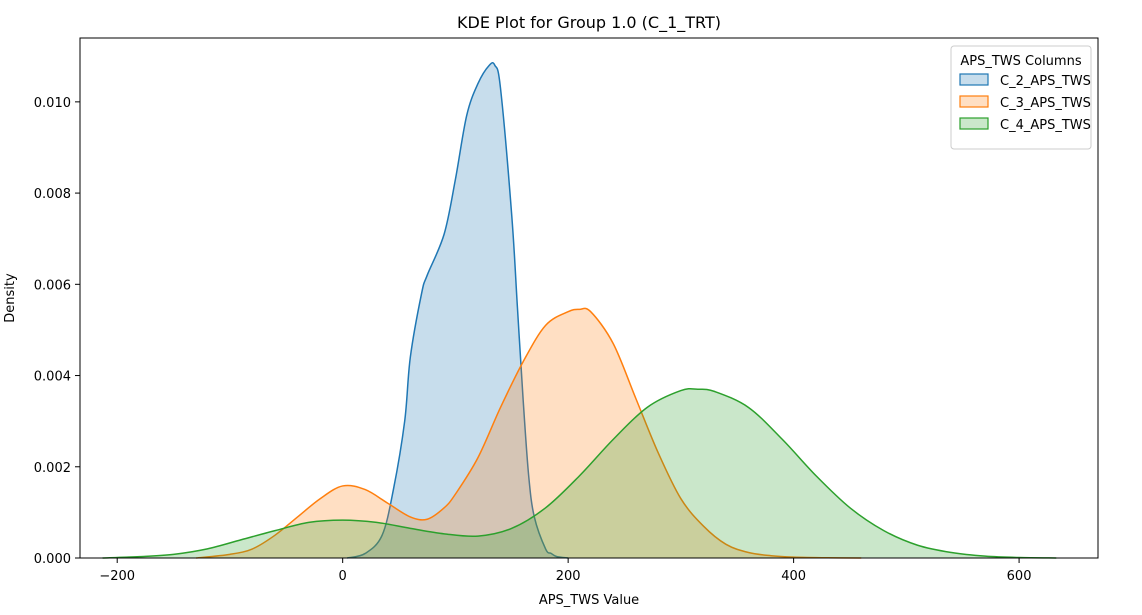  I want to click on y-tick-label: 0.010, so click(52, 103).